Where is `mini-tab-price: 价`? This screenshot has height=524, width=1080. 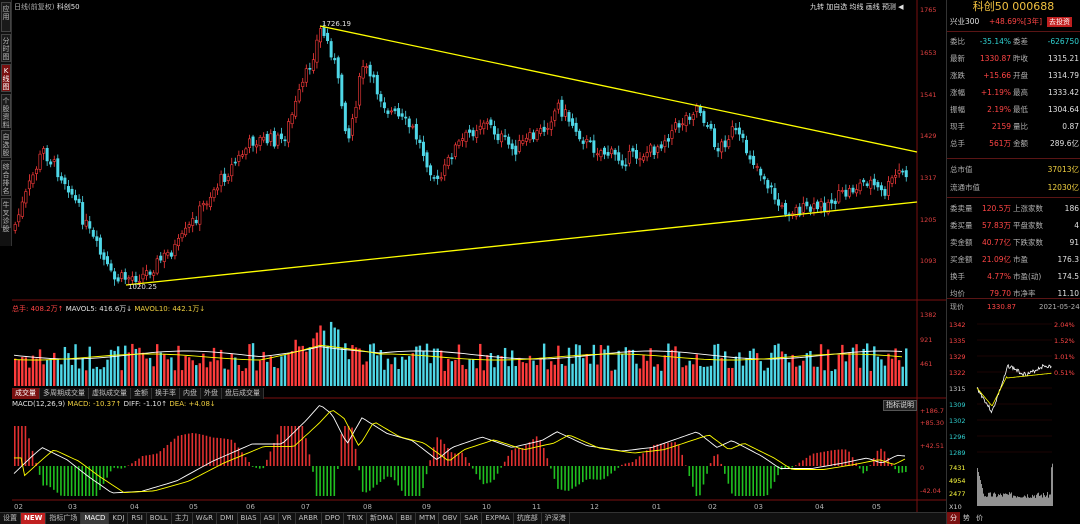
mini-tab-price: 价 is located at coordinates (979, 518).